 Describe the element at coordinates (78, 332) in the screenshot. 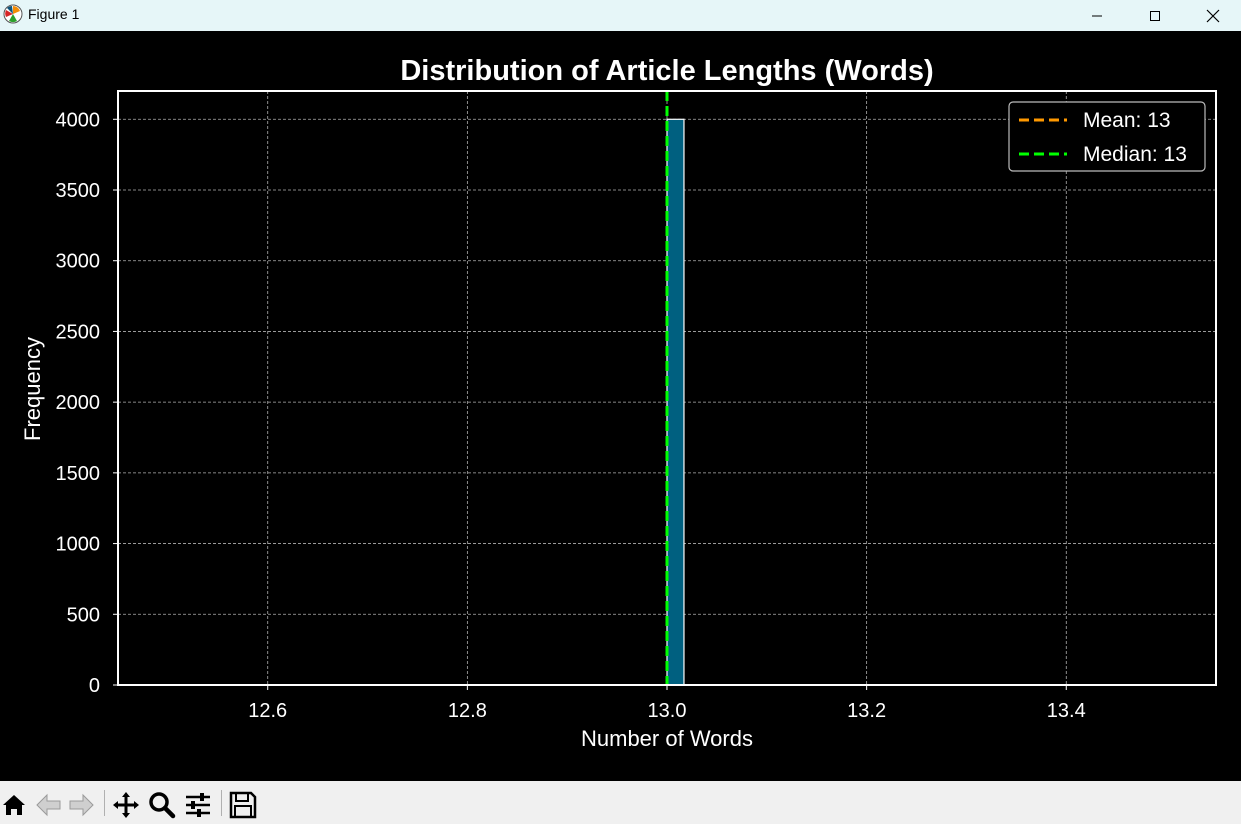

I see `y-tick-label: 2500` at that location.